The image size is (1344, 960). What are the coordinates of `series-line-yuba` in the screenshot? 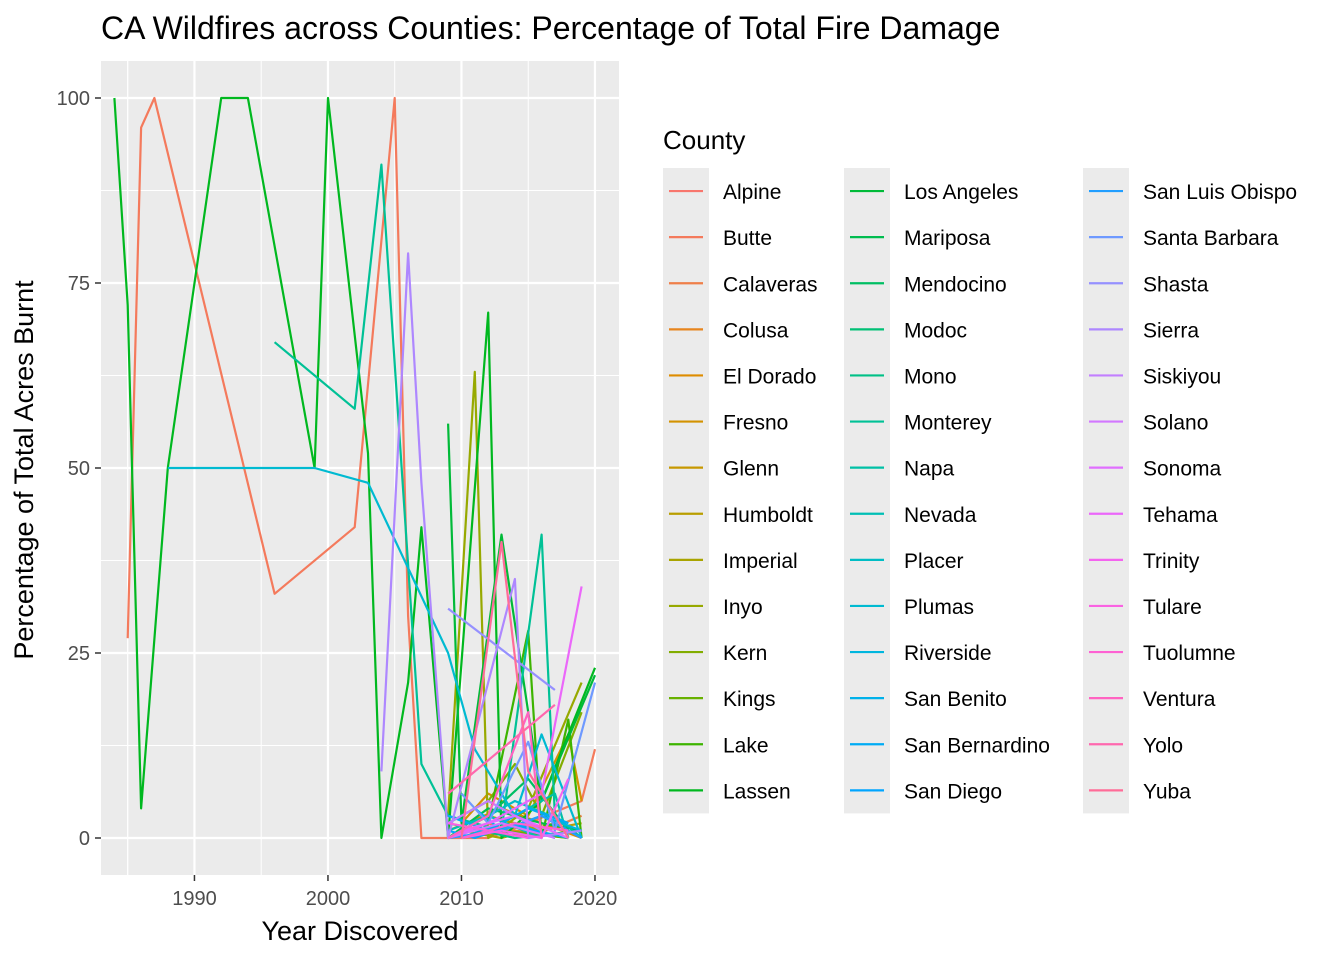 It's located at (515, 689).